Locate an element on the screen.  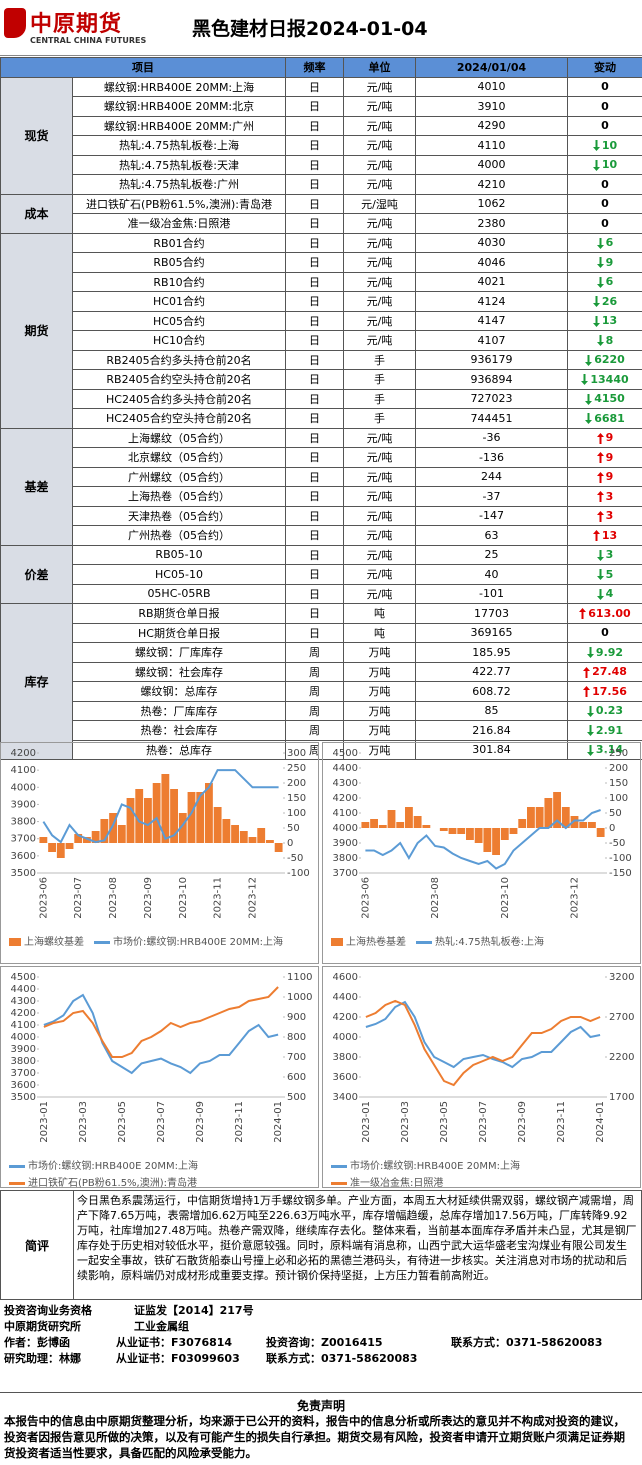
x-tick-label: 2023-06 is located at coordinates (43, 898).